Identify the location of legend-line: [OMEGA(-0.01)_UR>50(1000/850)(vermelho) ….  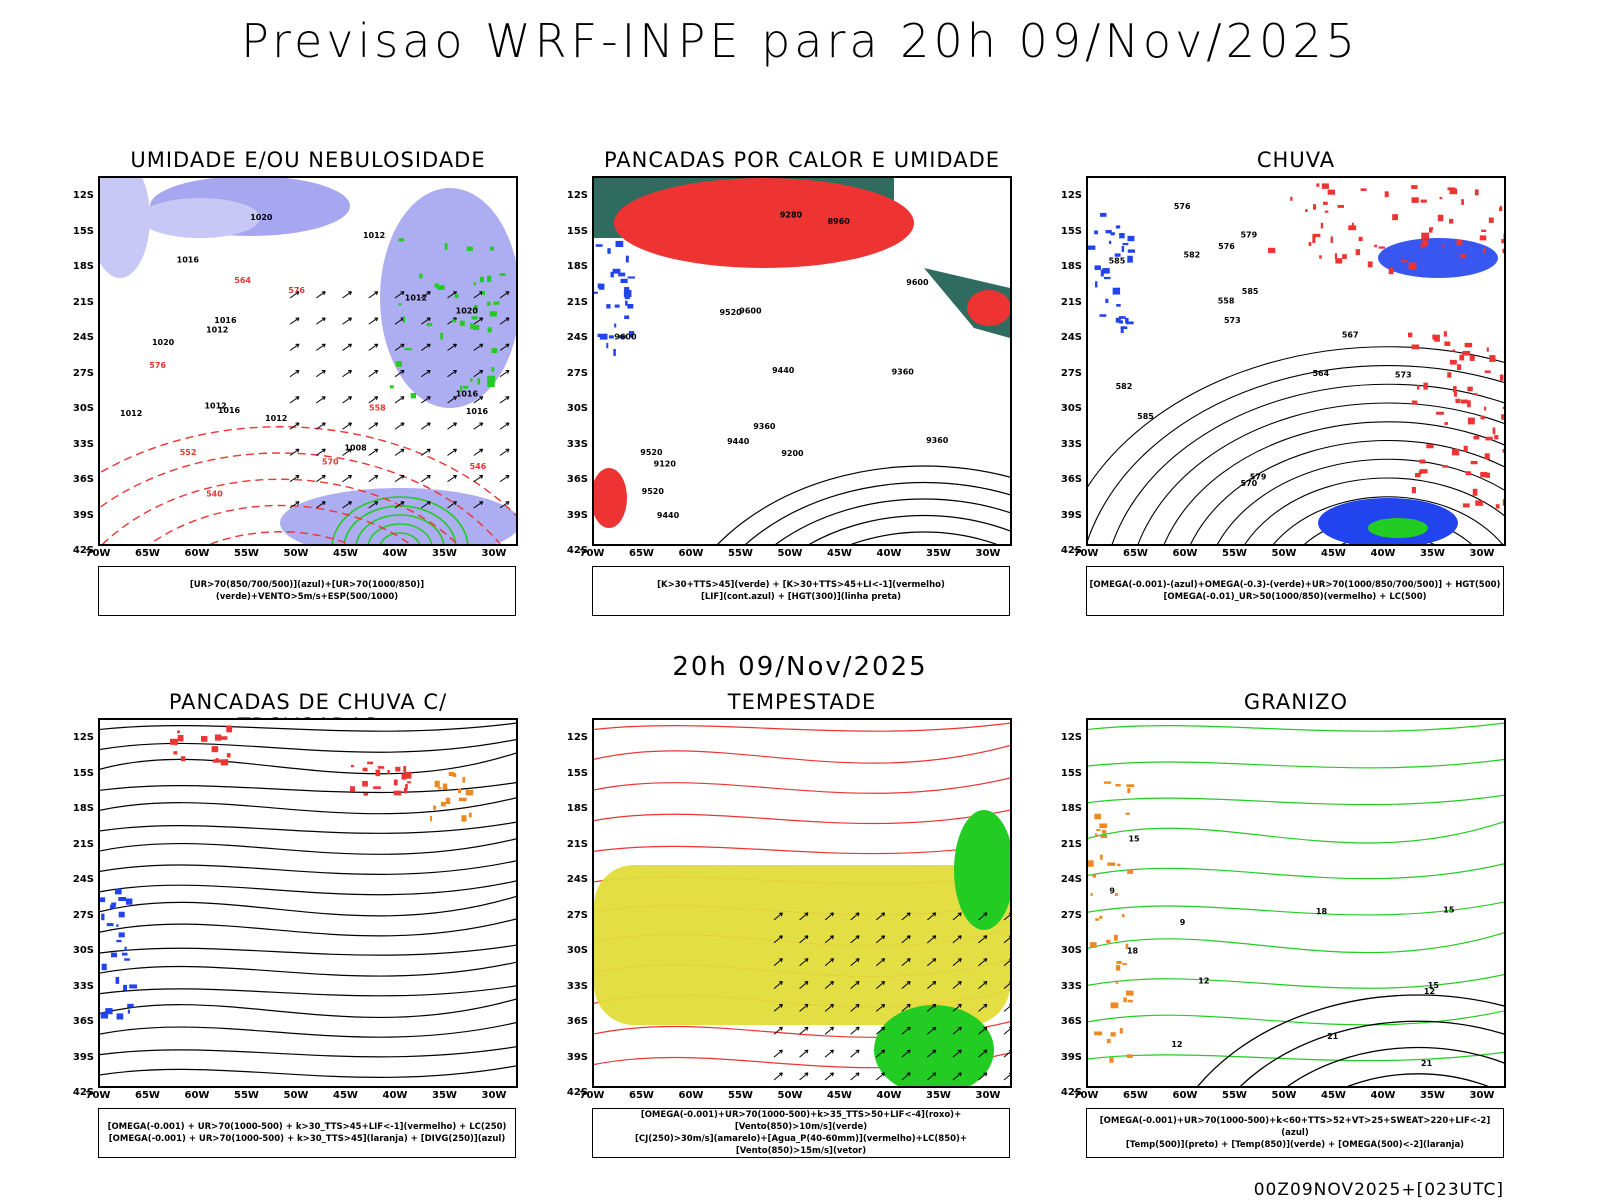
(1295, 597).